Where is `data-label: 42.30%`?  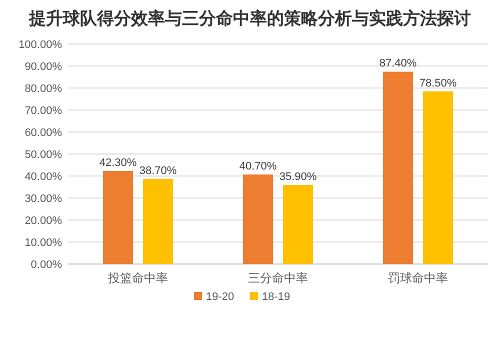
data-label: 42.30% is located at coordinates (118, 162).